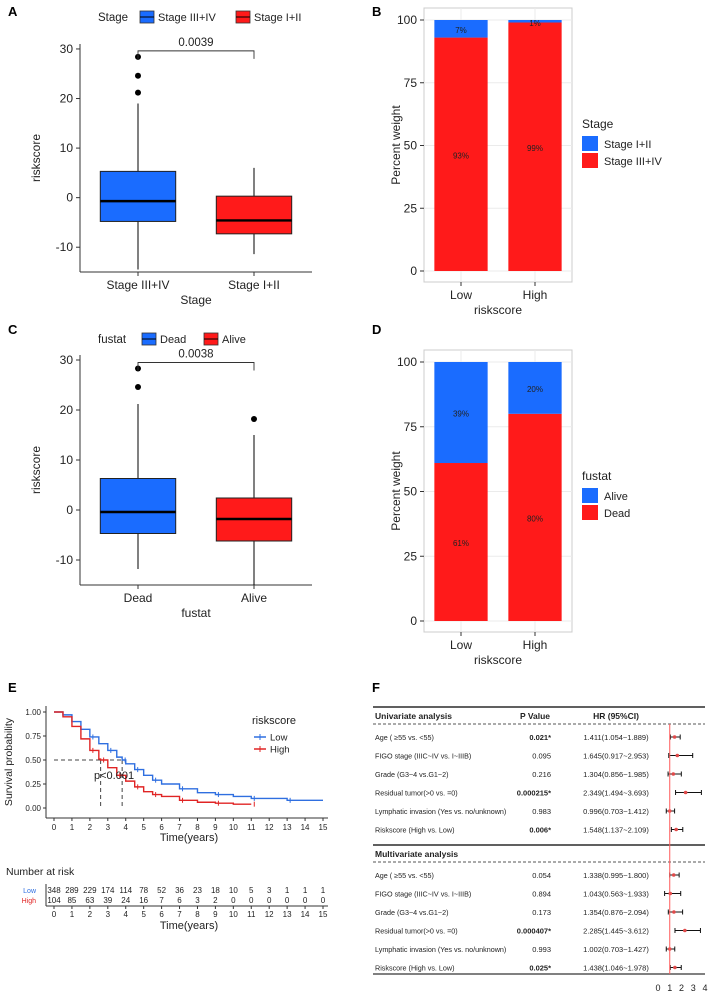 The height and width of the screenshot is (999, 708). I want to click on risk-table-x-tick-label: 11, so click(251, 914).